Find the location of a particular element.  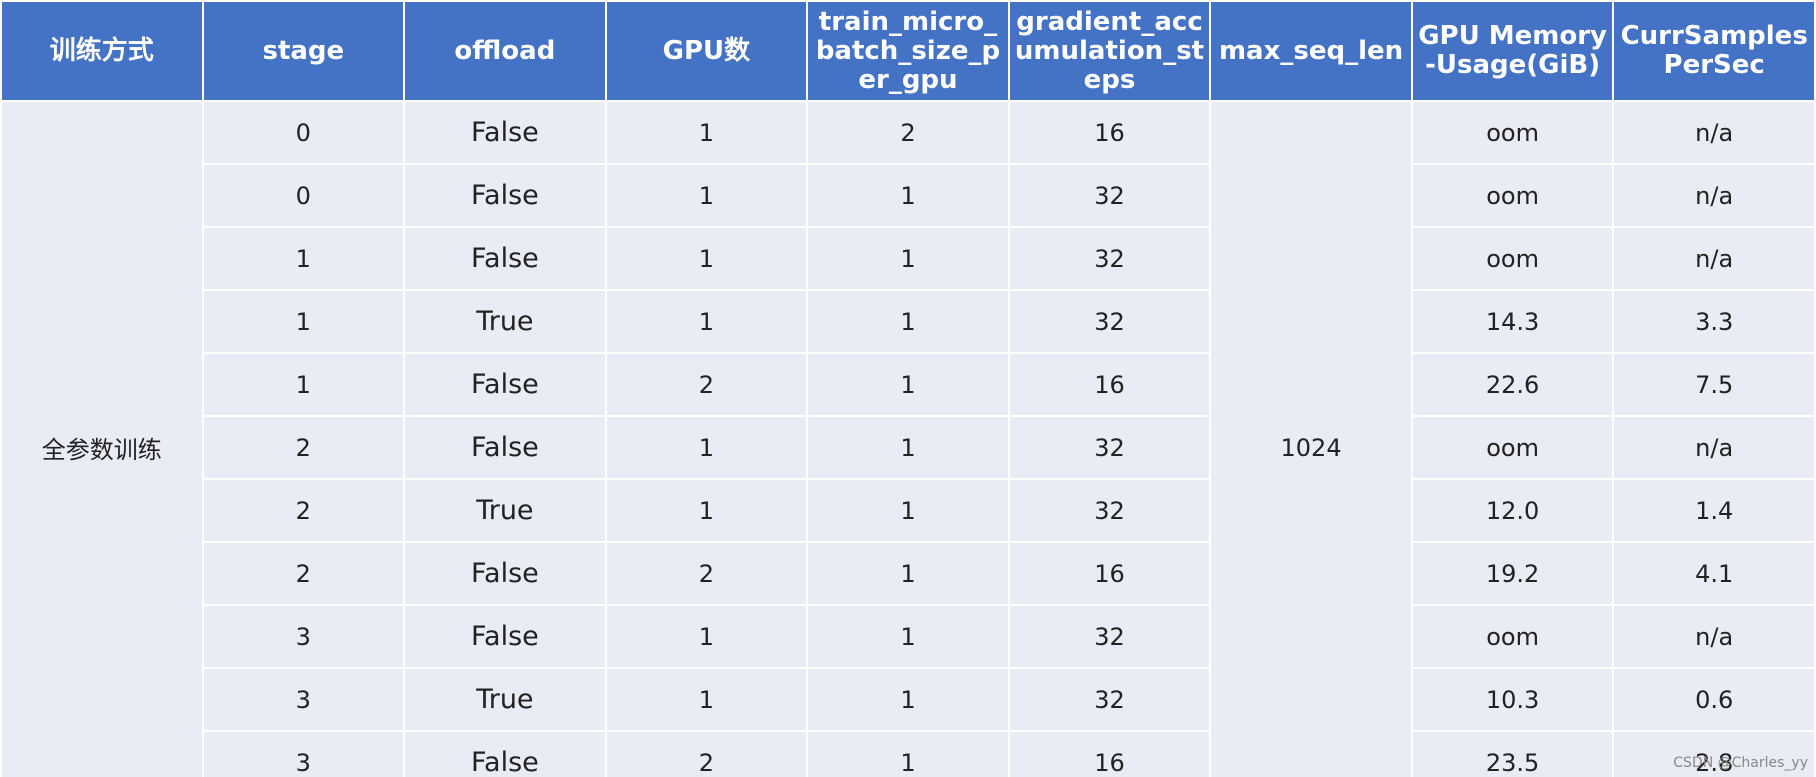

header-cell: GPU数 is located at coordinates (706, 51).